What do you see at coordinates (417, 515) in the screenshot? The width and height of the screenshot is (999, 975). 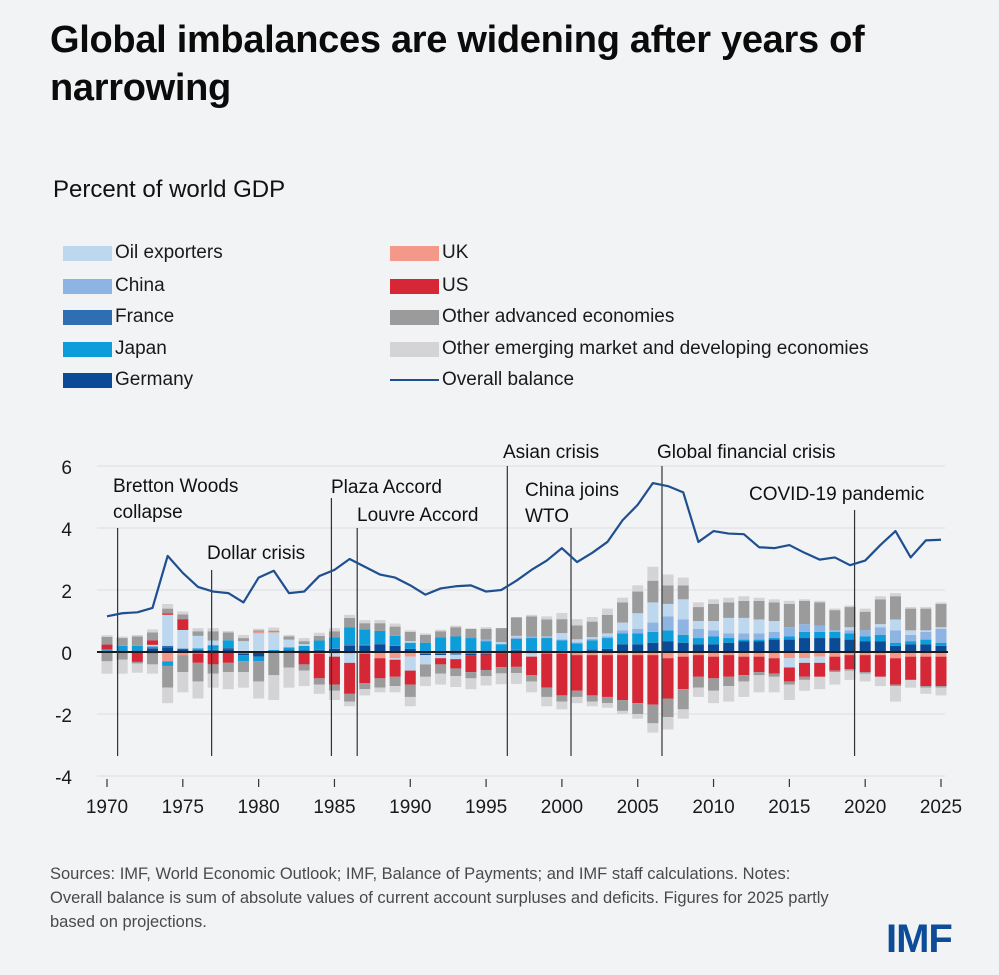 I see `annotation-label: Louvre Accord` at bounding box center [417, 515].